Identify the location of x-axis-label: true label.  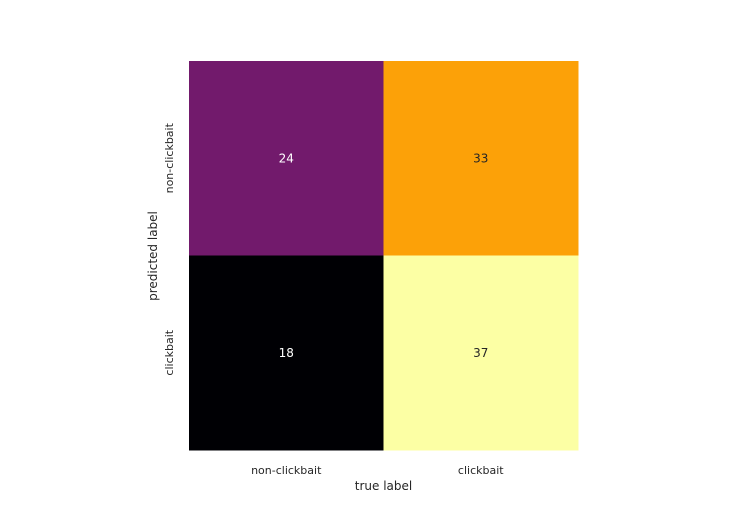
(383, 486).